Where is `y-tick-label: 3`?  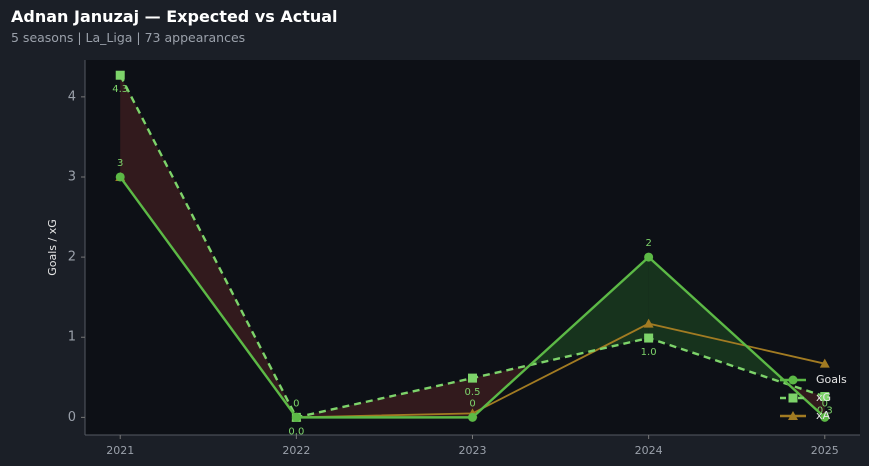 y-tick-label: 3 is located at coordinates (72, 176).